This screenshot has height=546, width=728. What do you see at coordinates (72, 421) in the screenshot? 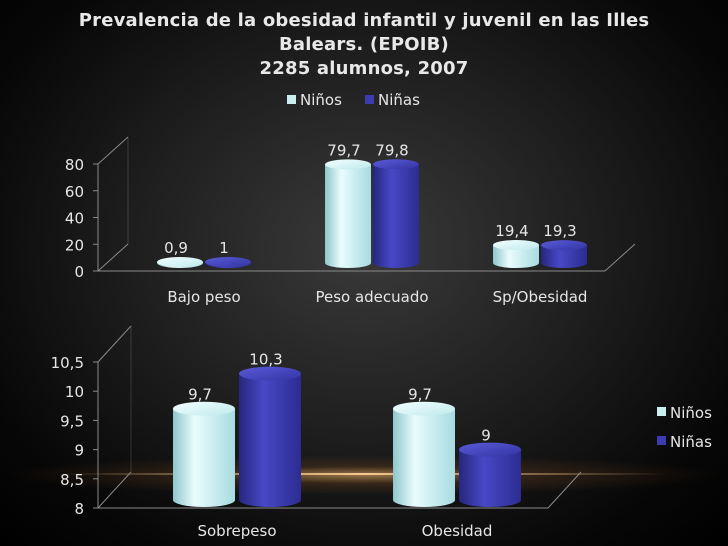
I see `chart2-y-tick-label: 9,5` at bounding box center [72, 421].